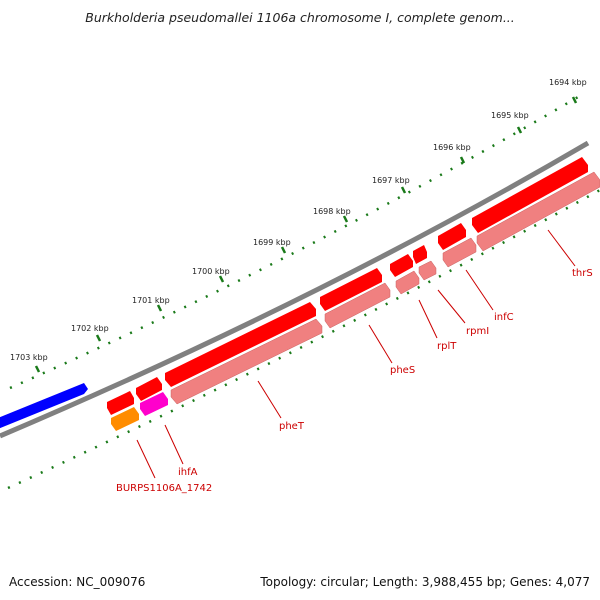  What do you see at coordinates (428, 319) in the screenshot?
I see `leader-rplT` at bounding box center [428, 319].